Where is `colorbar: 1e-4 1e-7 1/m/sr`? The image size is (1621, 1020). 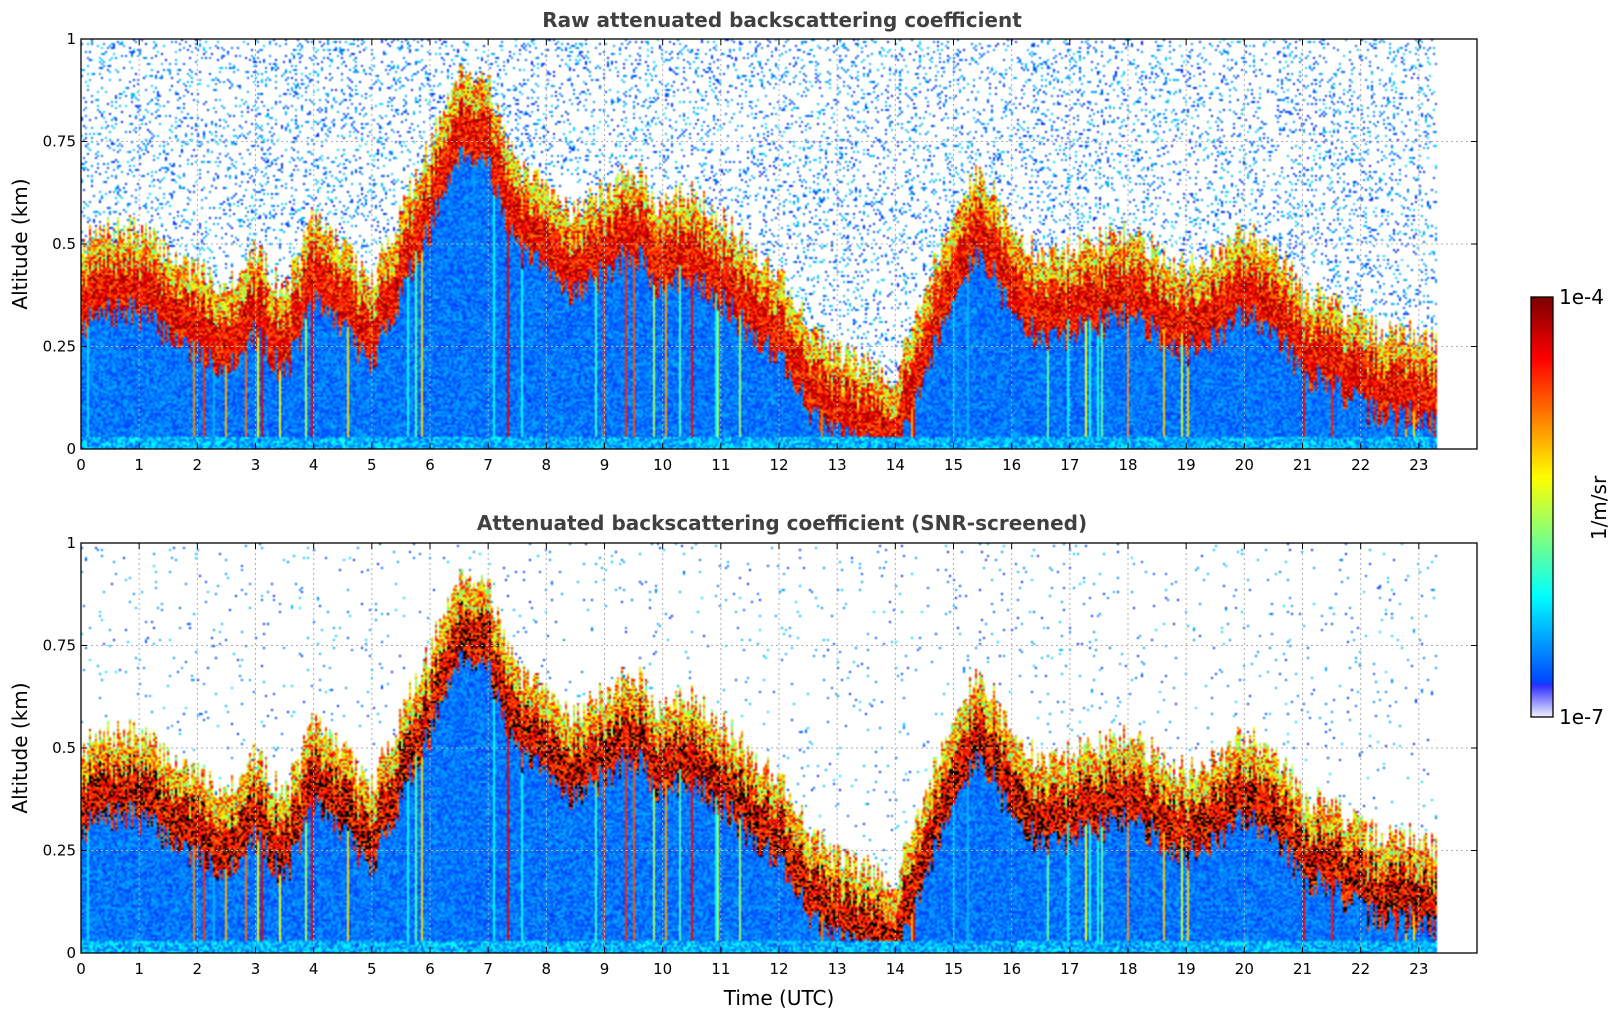 colorbar: 1e-4 1e-7 1/m/sr is located at coordinates (1570, 507).